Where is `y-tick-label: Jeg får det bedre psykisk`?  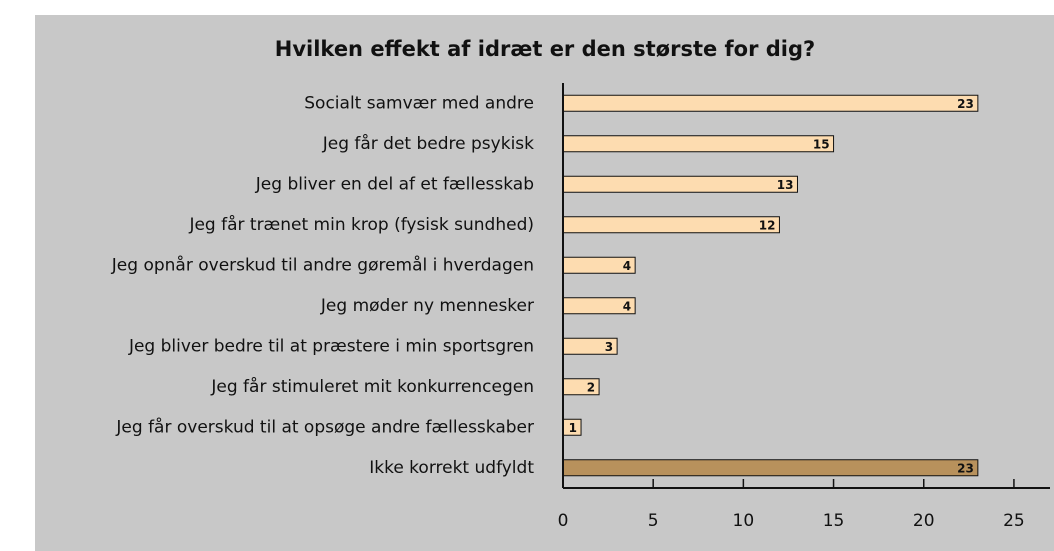
y-tick-label: Jeg får det bedre psykisk is located at coordinates (428, 143).